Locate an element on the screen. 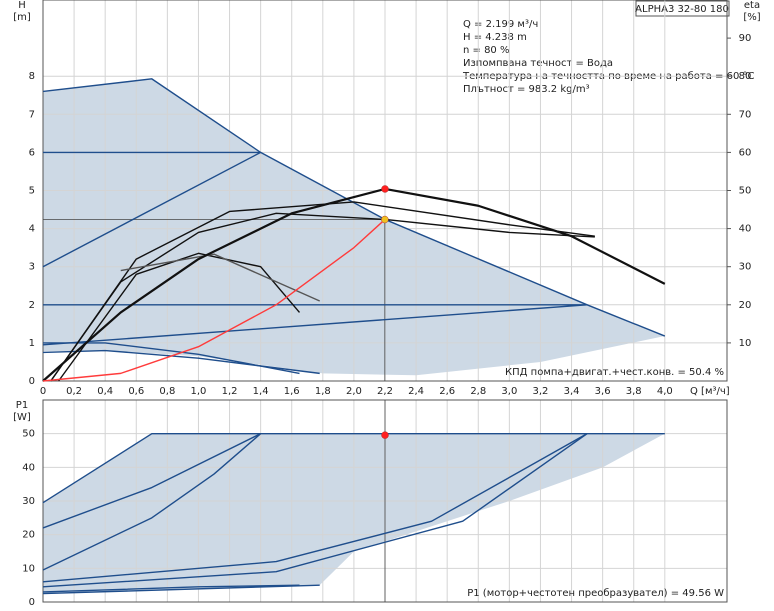  x-tick-label: 2,6 is located at coordinates (447, 391).